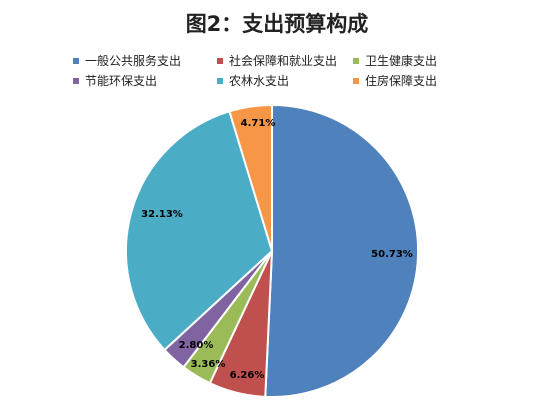  I want to click on legend-label: 一般公共服务支出, so click(133, 61).